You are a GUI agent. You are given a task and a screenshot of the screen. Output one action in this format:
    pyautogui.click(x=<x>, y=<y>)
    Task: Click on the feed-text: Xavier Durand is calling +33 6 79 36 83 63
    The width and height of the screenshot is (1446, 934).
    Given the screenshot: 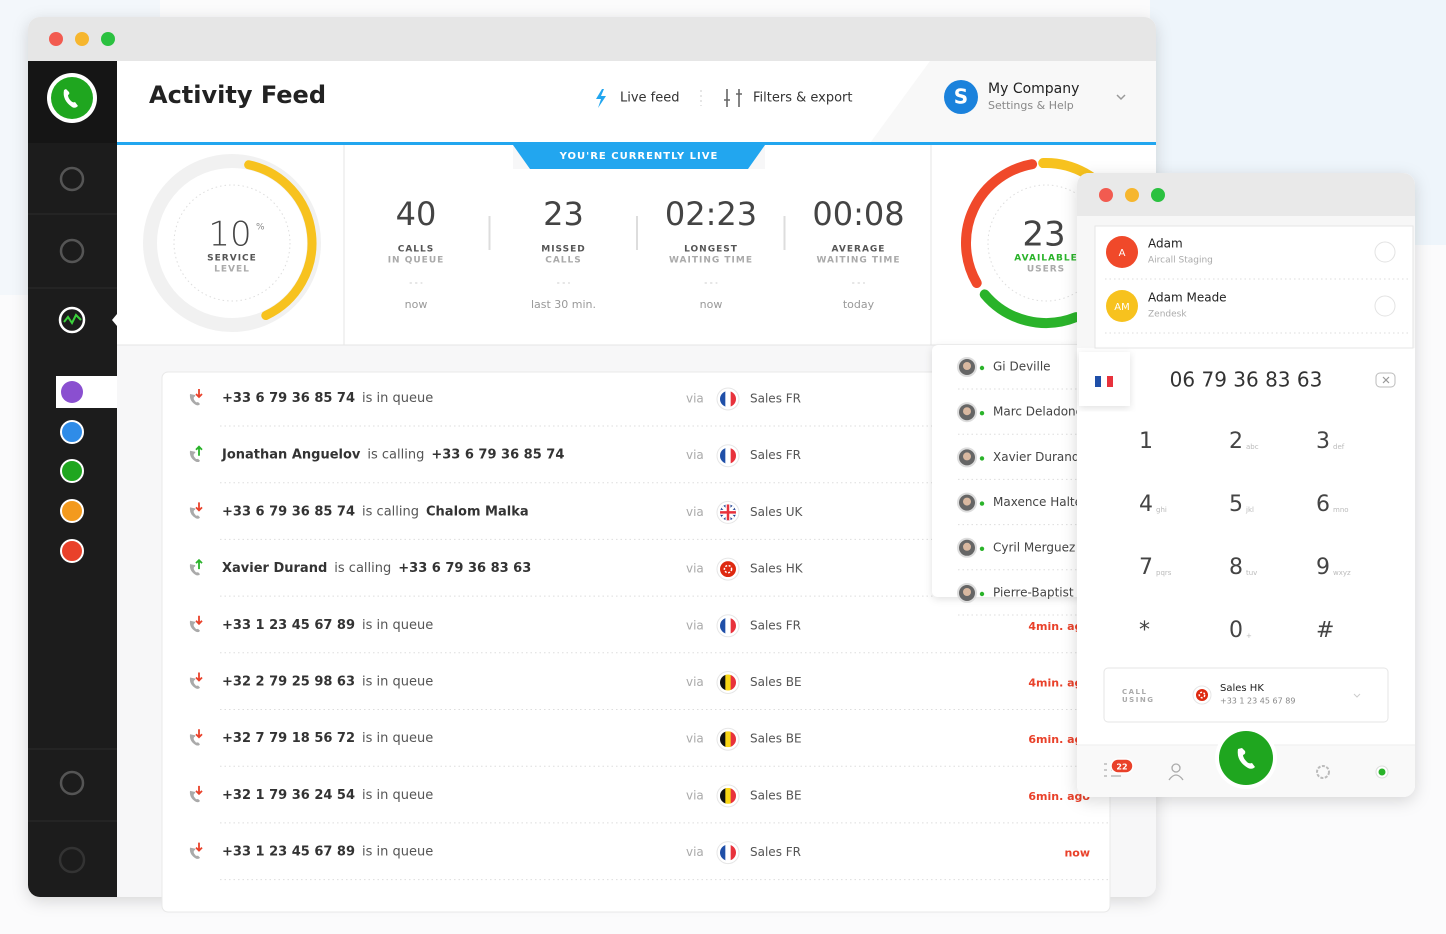 What is the action you would take?
    pyautogui.click(x=376, y=568)
    